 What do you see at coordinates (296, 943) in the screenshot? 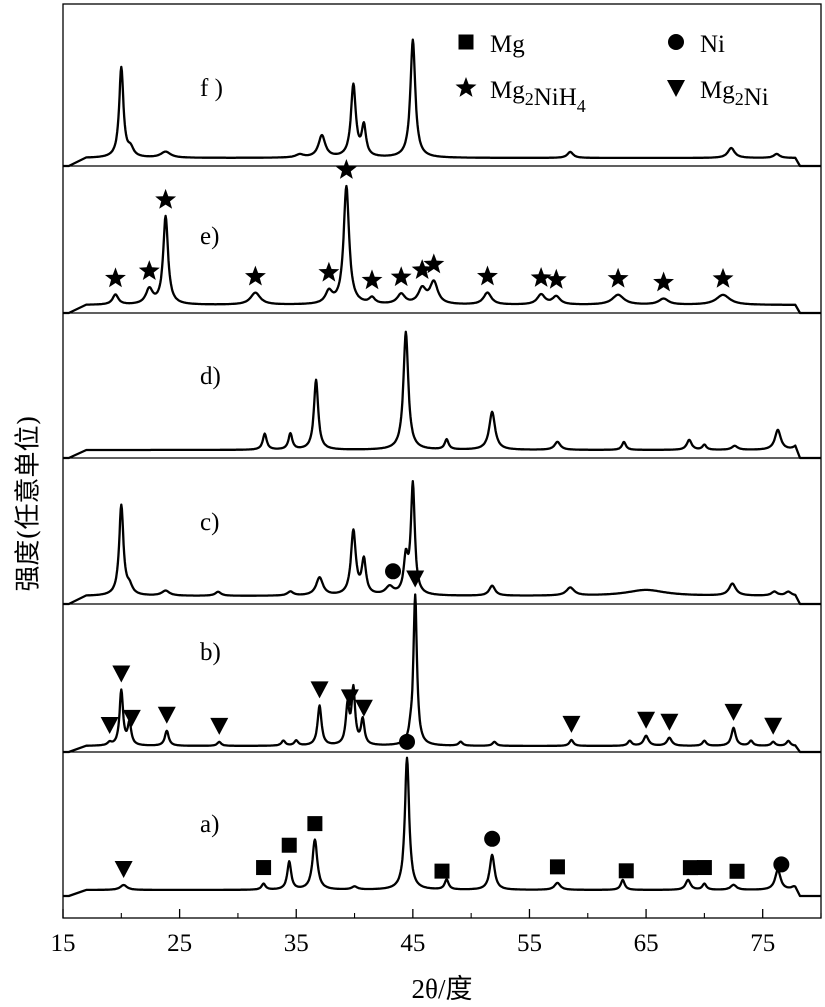
I see `x-tick-label: 35` at bounding box center [296, 943].